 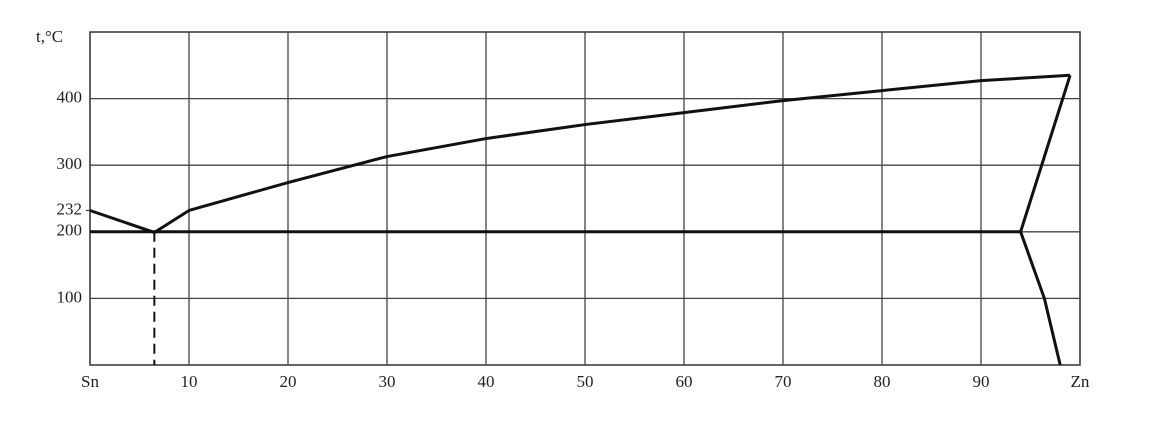 I want to click on y-tick-label: 300, so click(x=70, y=163).